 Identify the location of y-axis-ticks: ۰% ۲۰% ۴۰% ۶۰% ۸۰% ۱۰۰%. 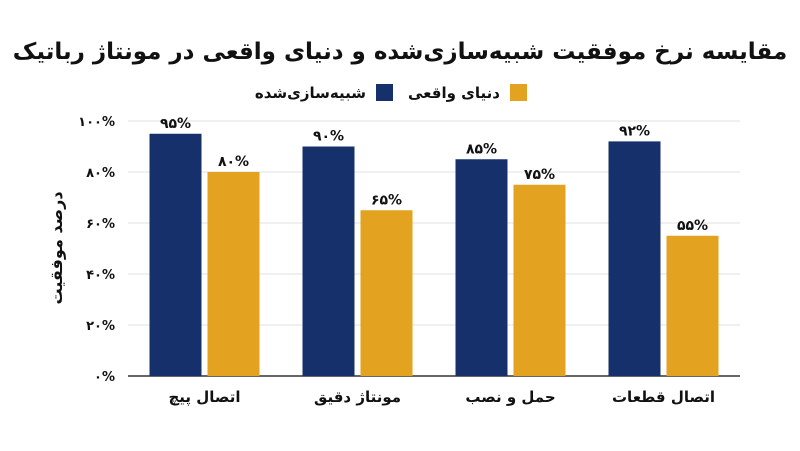
(96, 250).